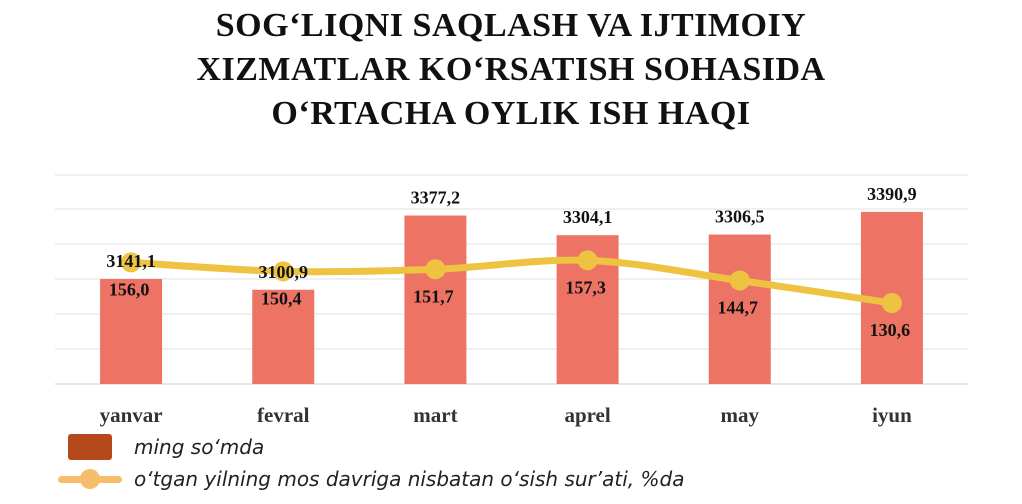 Image resolution: width=1022 pixels, height=504 pixels. What do you see at coordinates (511, 25) in the screenshot?
I see `title-line-1: SOG‘LIQNI SAQLASH VA IJTIMOIY` at bounding box center [511, 25].